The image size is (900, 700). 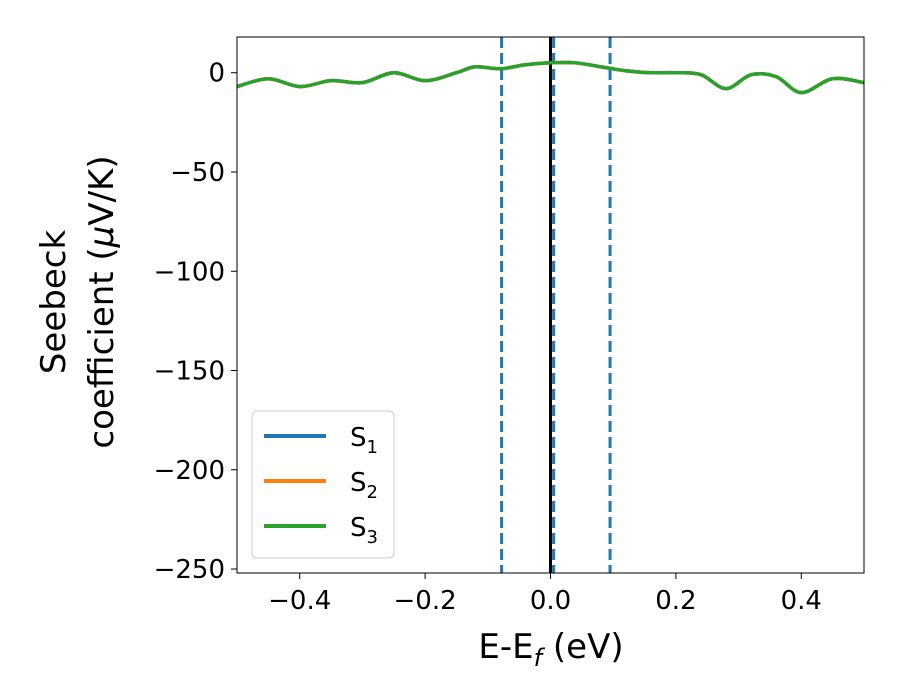 What do you see at coordinates (505, 647) in the screenshot?
I see `x-axis-title-main: E-E` at bounding box center [505, 647].